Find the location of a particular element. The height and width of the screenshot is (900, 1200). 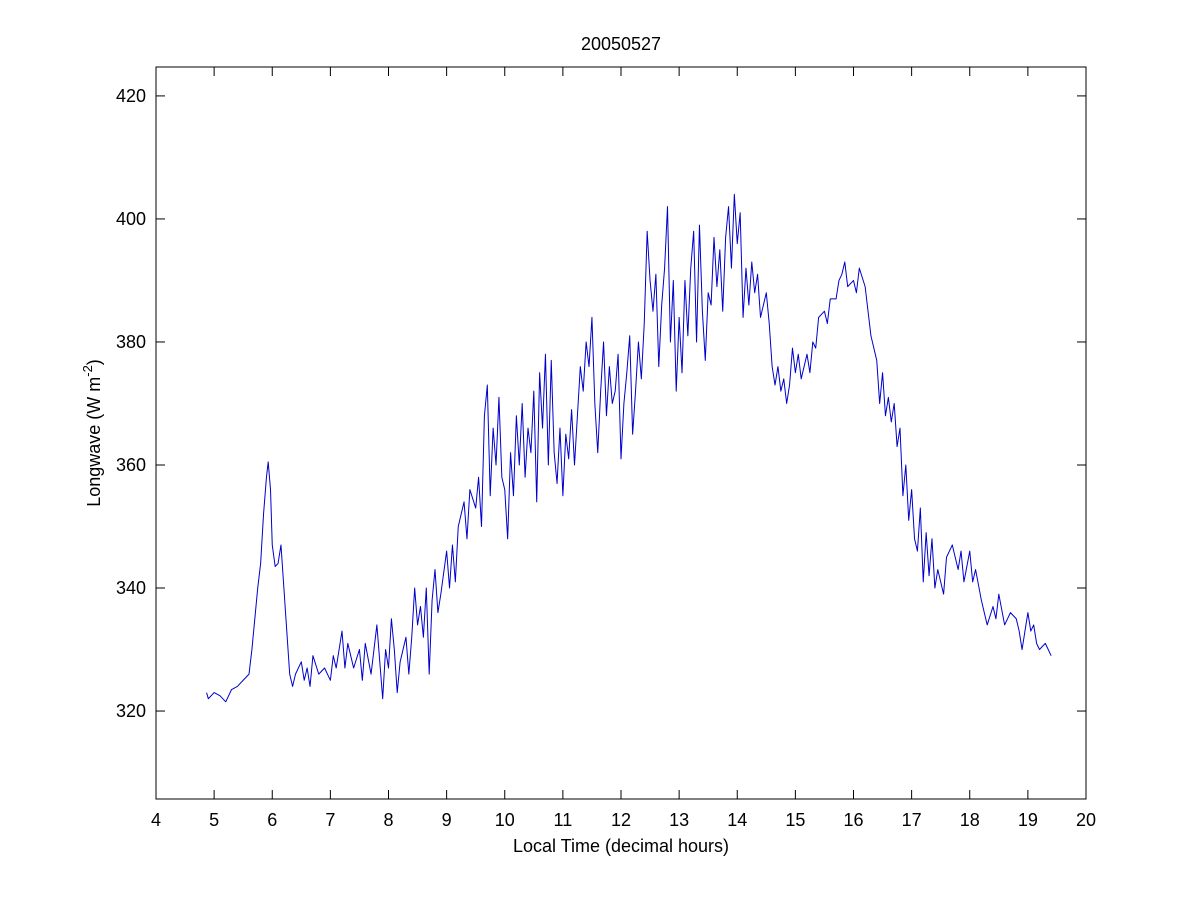

y-tick-label: 360 is located at coordinates (131, 465).